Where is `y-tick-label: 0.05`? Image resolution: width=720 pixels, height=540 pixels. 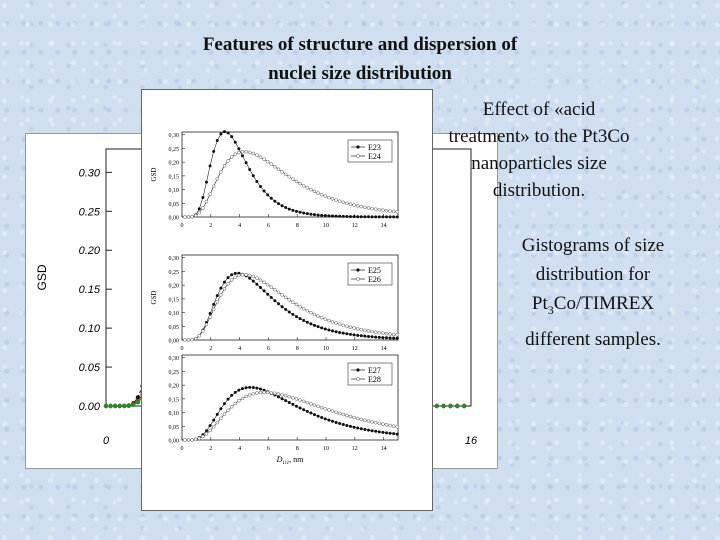
y-tick-label: 0.05 is located at coordinates (90, 368).